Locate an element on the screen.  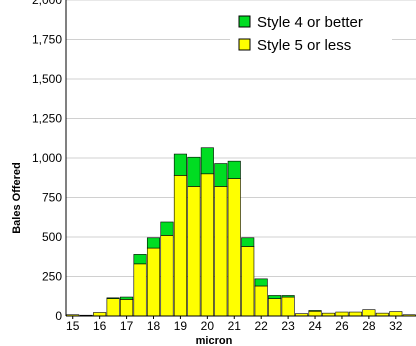
y-tick-label: 1,000 is located at coordinates (47, 158).